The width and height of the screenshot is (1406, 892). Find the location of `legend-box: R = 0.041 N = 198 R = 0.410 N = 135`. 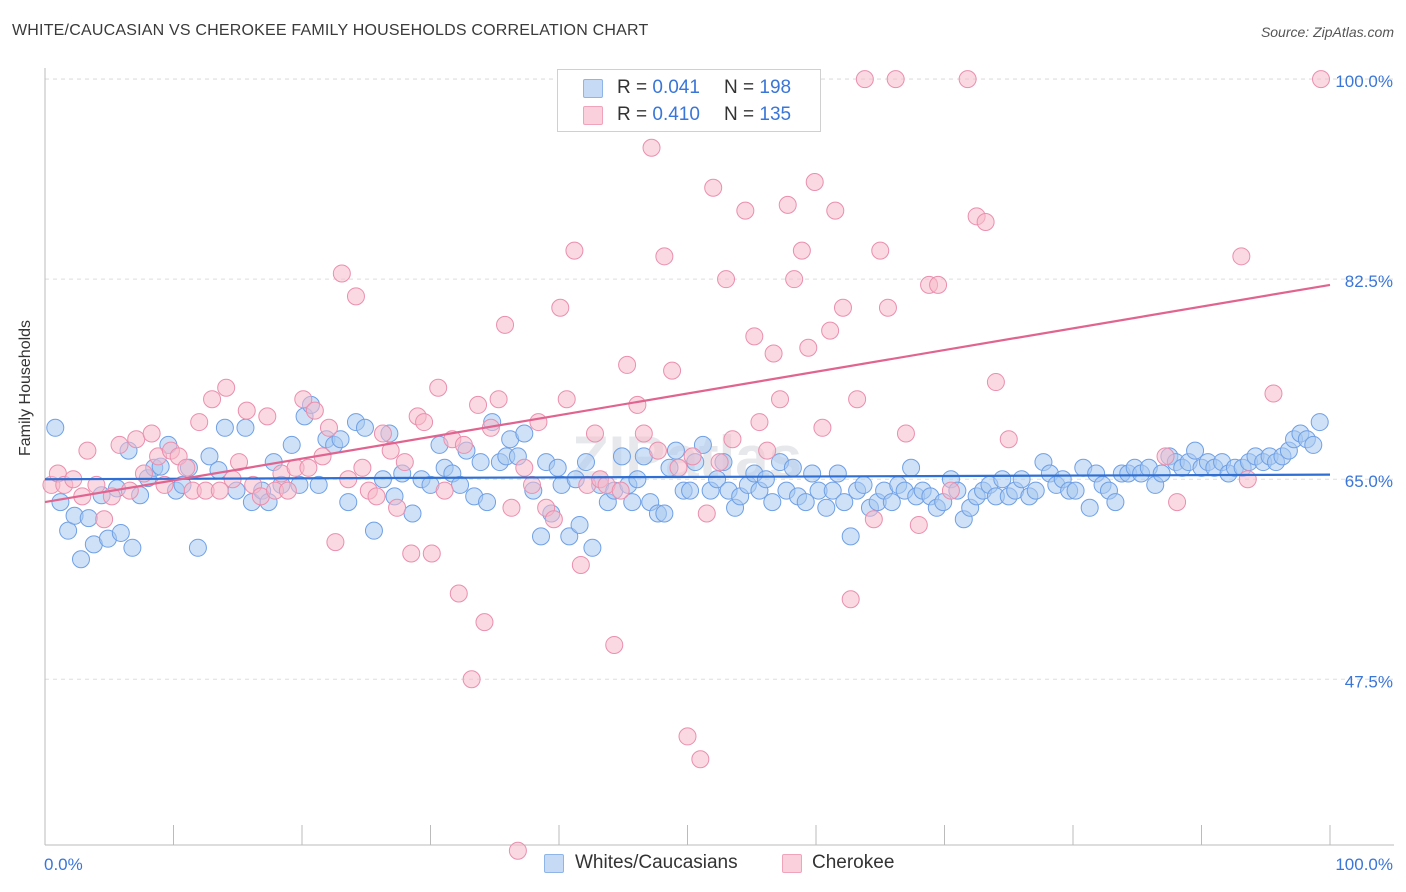

legend-box: R = 0.041 N = 198 R = 0.410 N = 135 is located at coordinates (689, 100).